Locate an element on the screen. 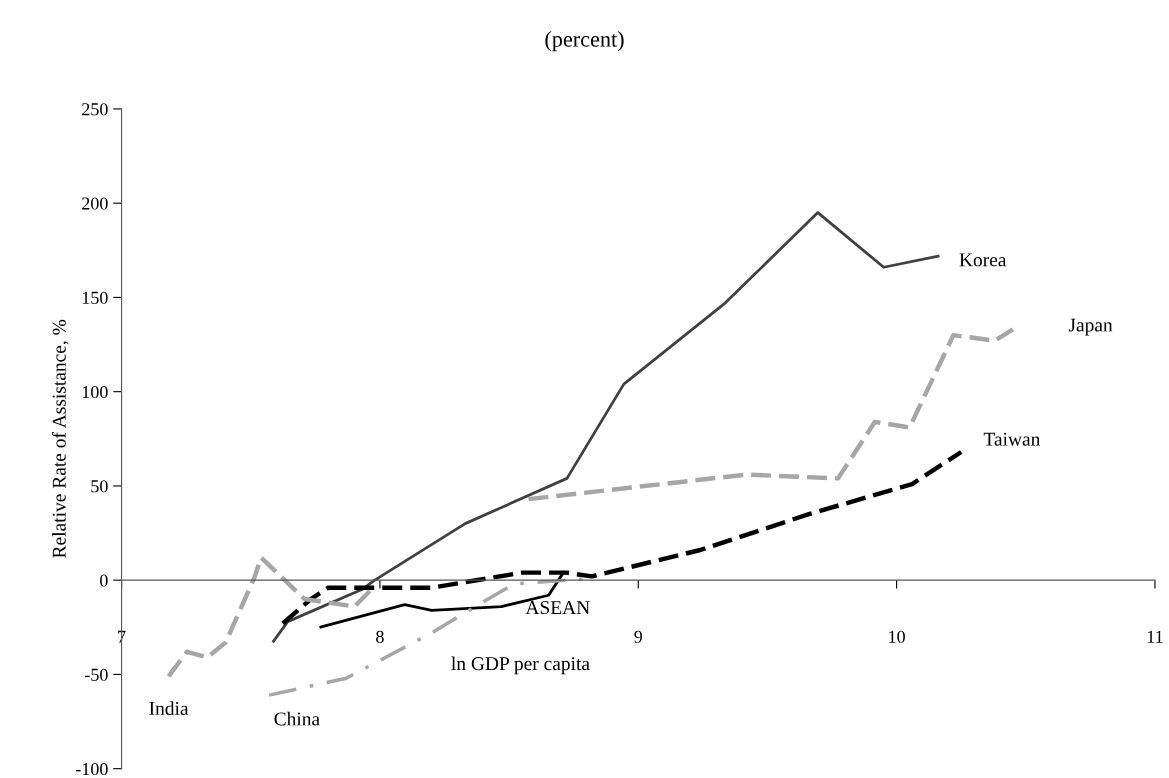  series-label: Taiwan is located at coordinates (1012, 439).